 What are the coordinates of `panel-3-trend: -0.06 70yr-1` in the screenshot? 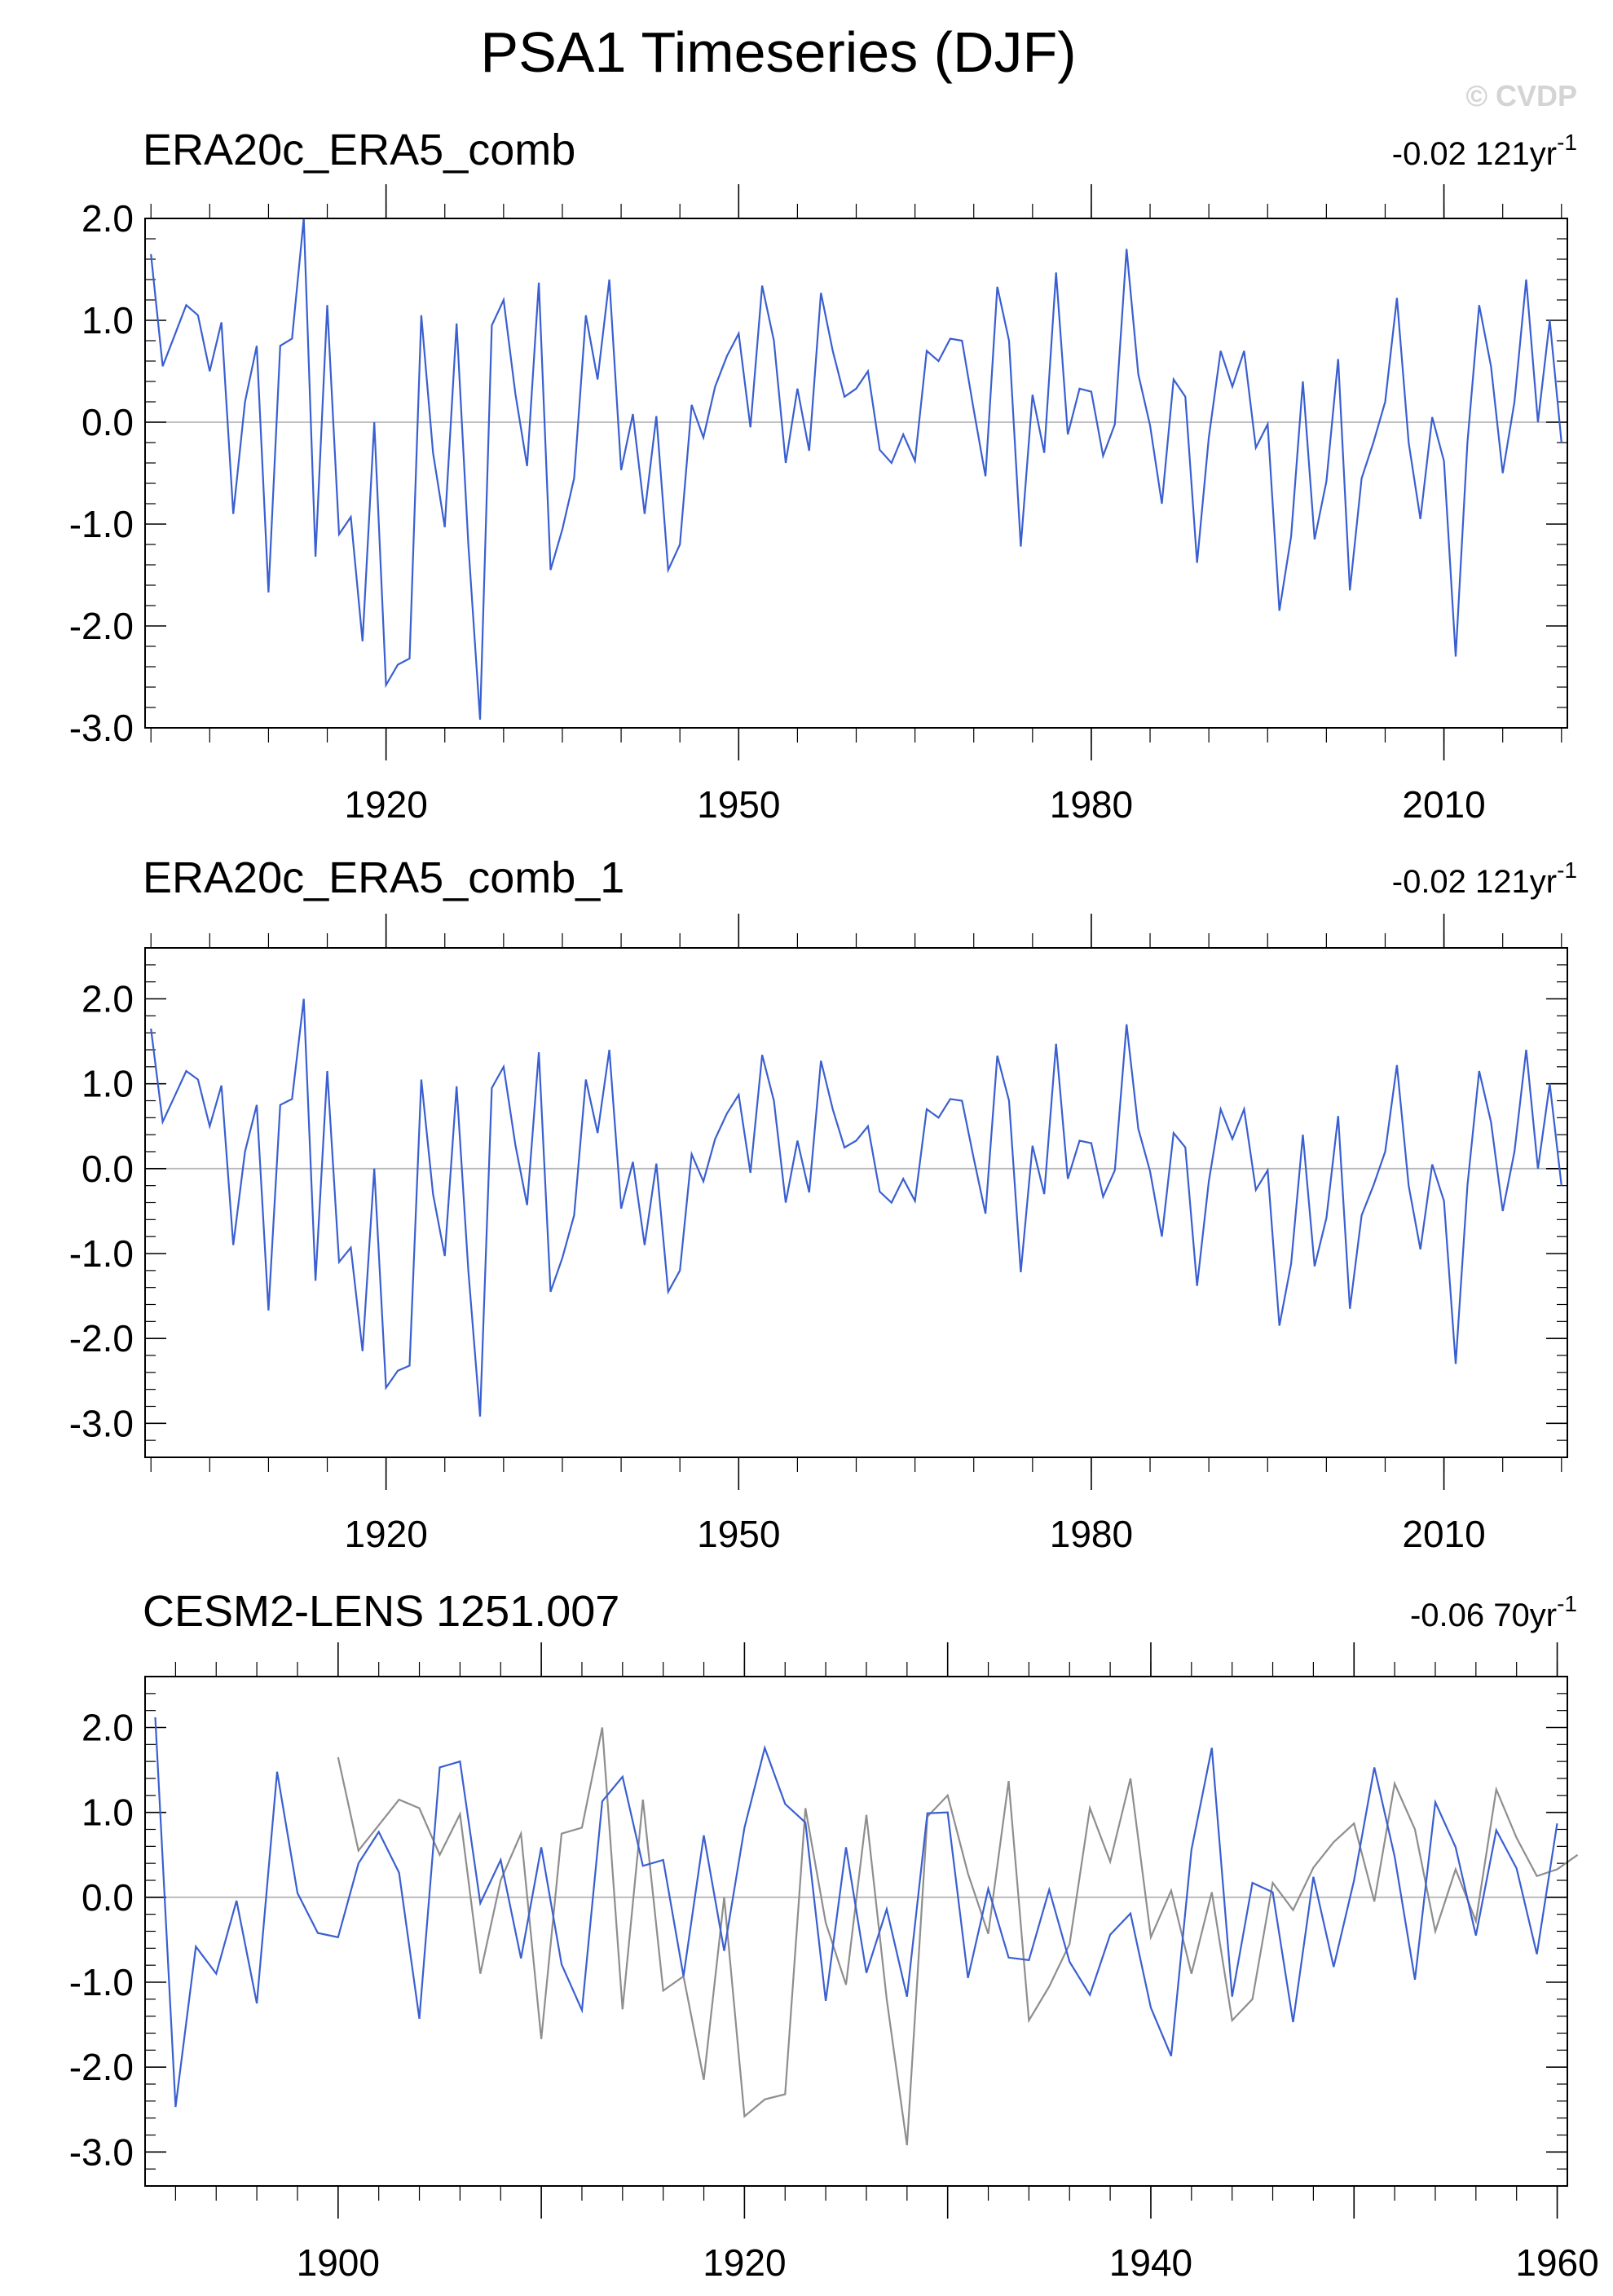 It's located at (1493, 1612).